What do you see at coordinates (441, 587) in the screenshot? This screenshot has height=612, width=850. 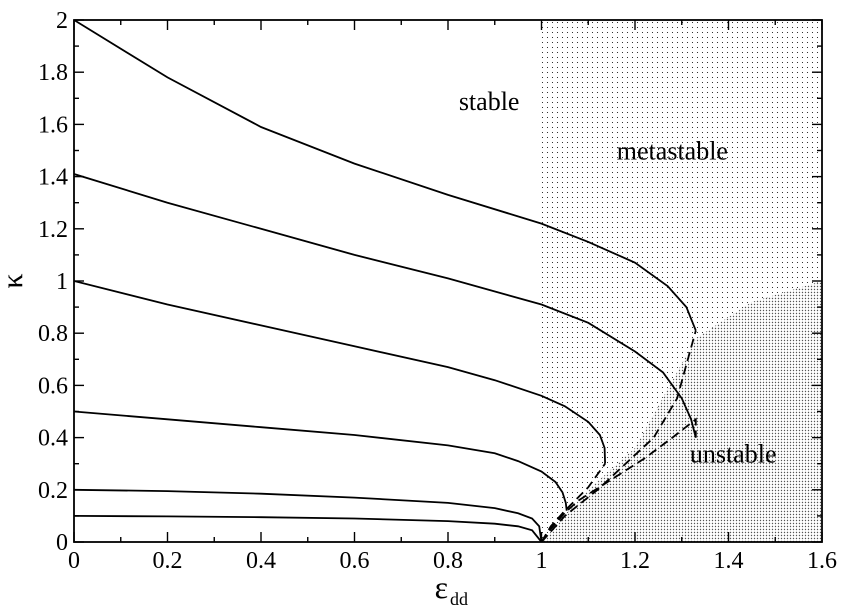 I see `x-axis-label: ε` at bounding box center [441, 587].